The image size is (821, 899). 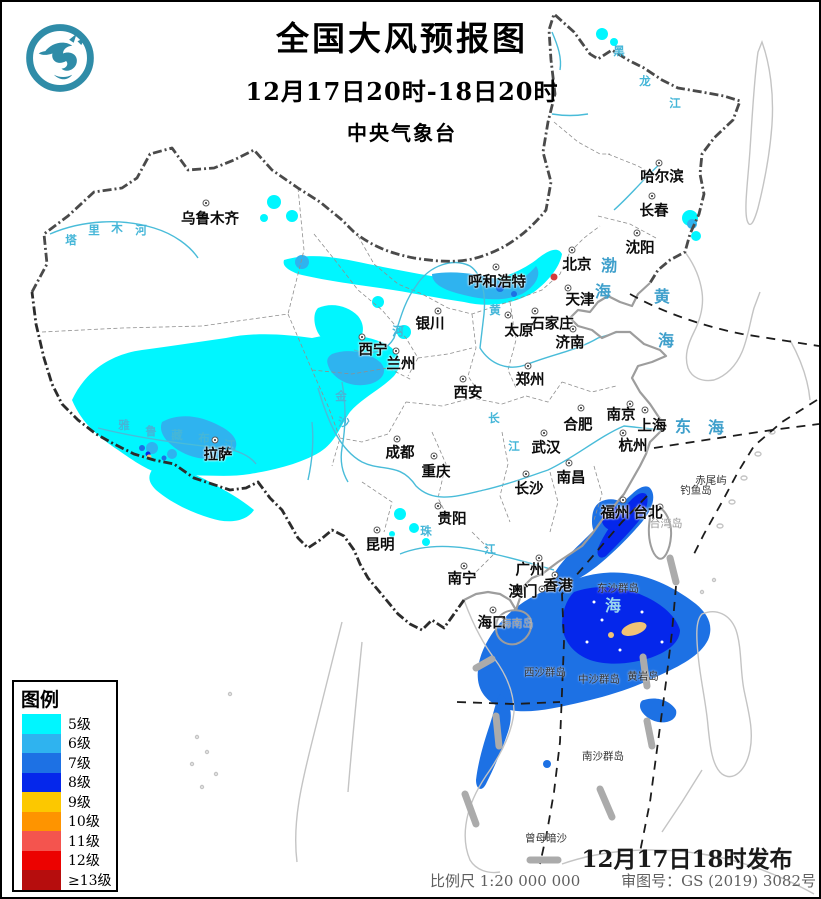 What do you see at coordinates (84, 822) in the screenshot?
I see `legend-label: 10级` at bounding box center [84, 822].